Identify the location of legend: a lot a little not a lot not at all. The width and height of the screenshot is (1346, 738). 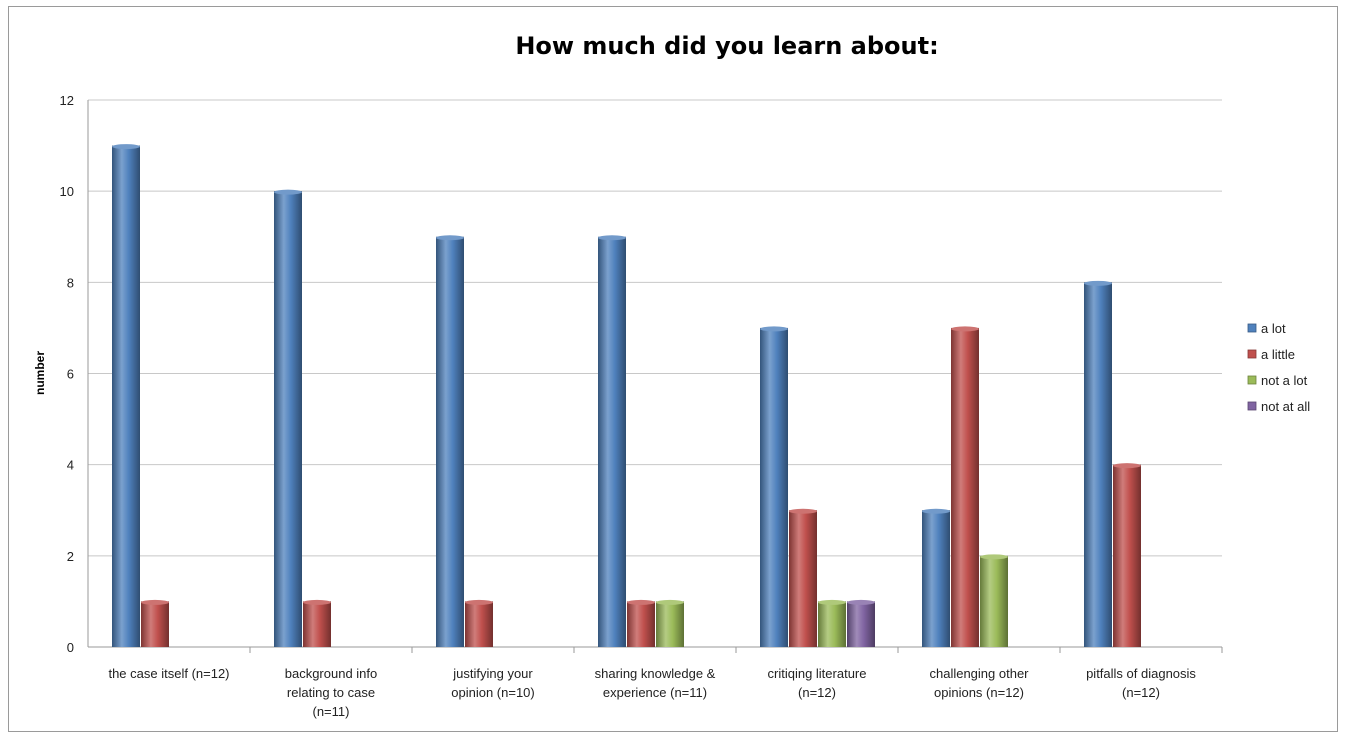
(1279, 367).